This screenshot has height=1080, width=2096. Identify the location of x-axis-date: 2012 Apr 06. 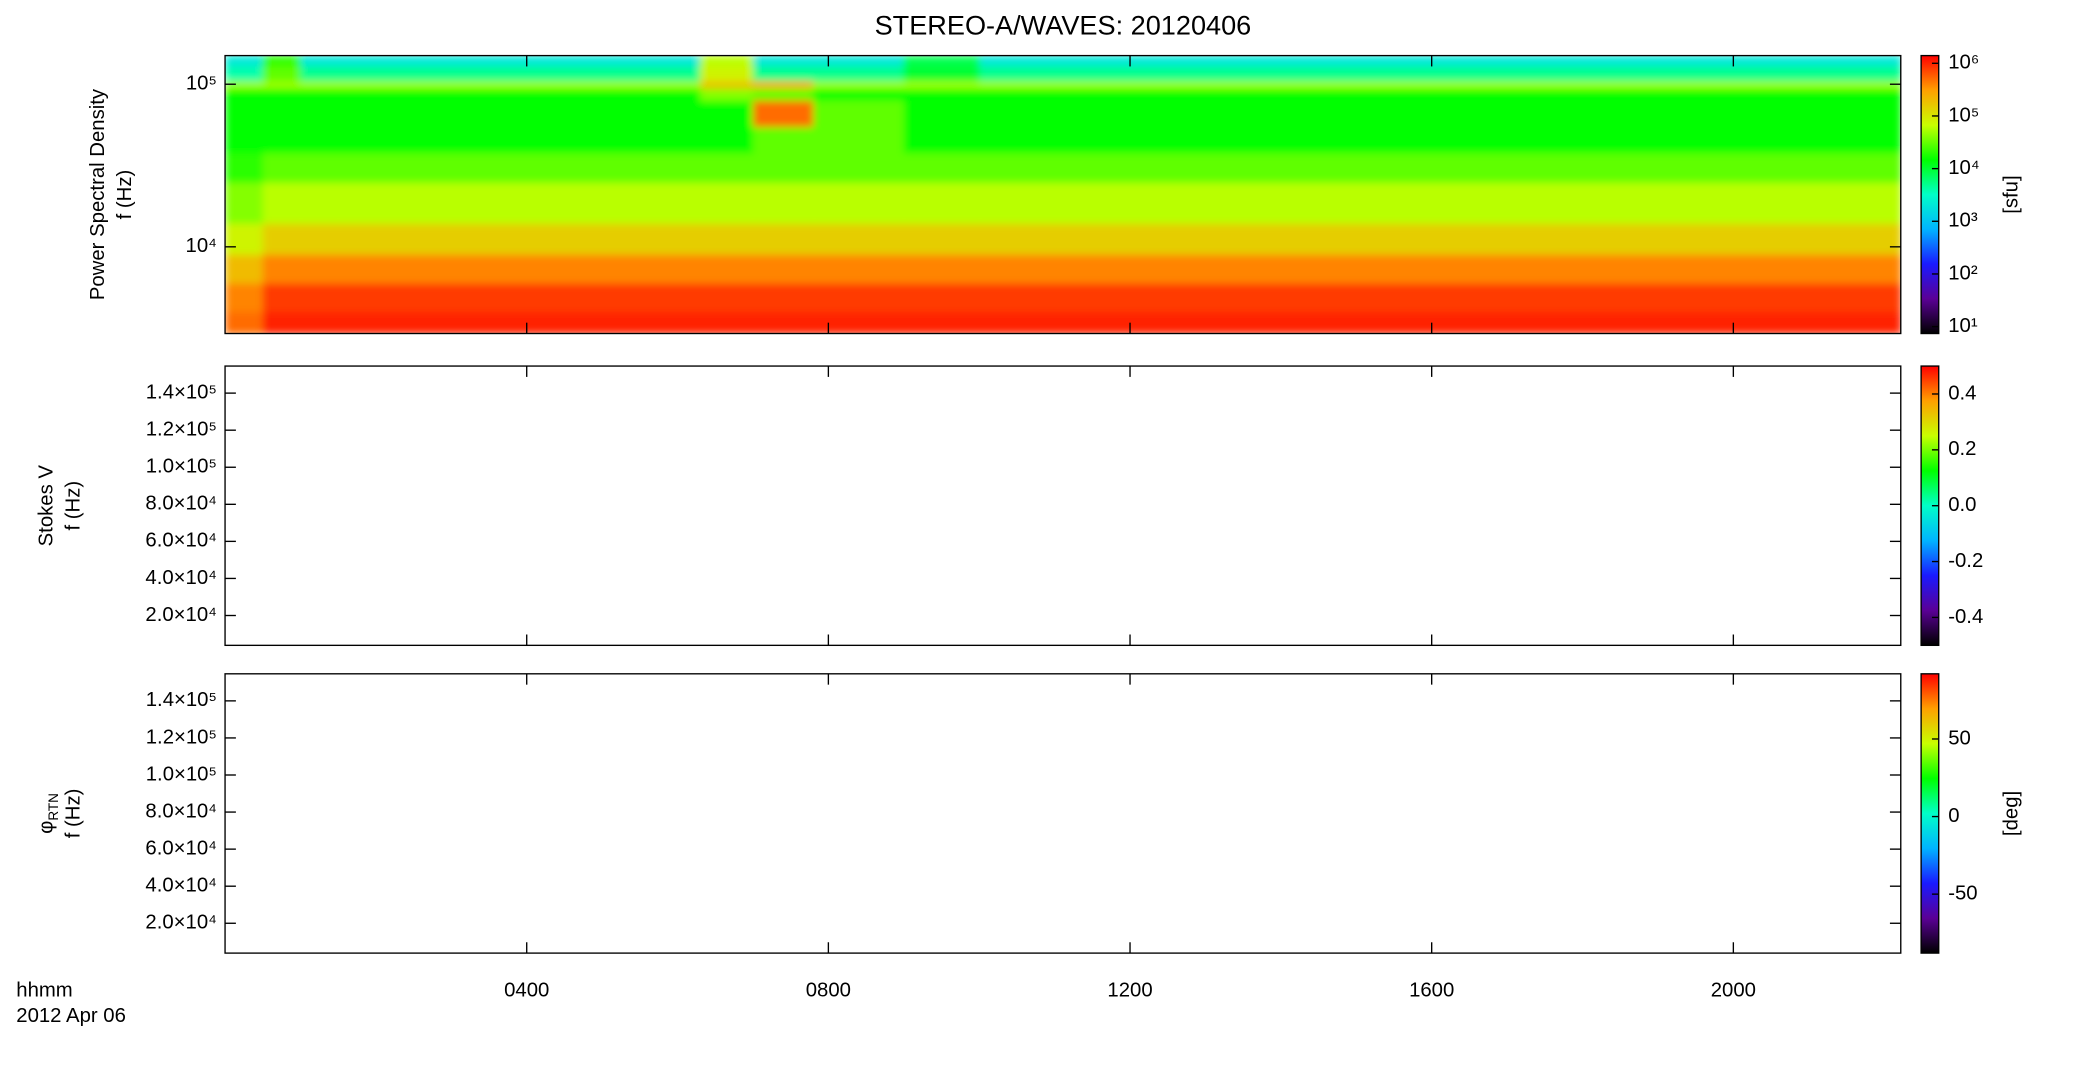
(71, 1016).